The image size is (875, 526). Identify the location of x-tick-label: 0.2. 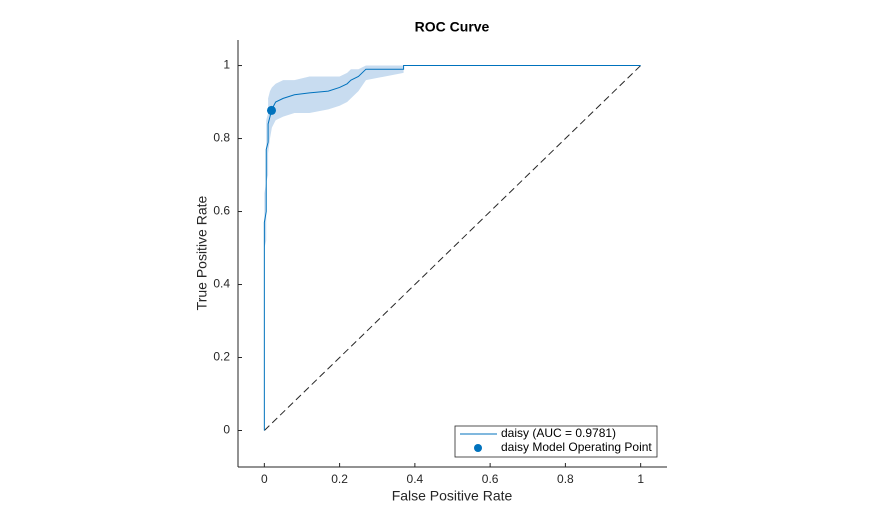
(339, 479).